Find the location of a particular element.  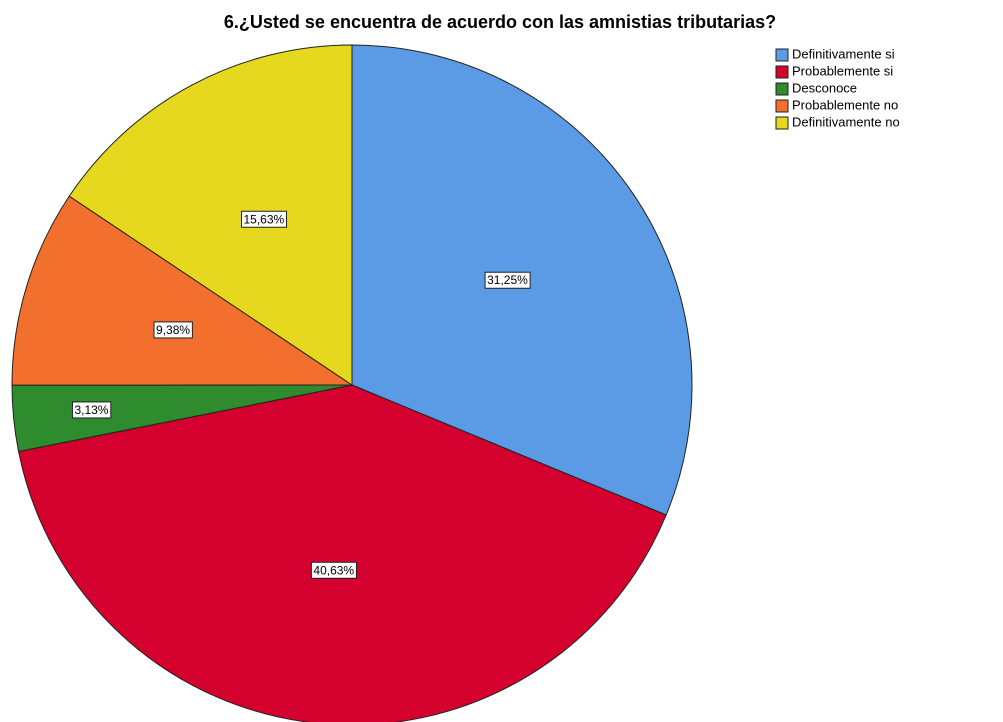

value-label: 31,25% is located at coordinates (507, 280).